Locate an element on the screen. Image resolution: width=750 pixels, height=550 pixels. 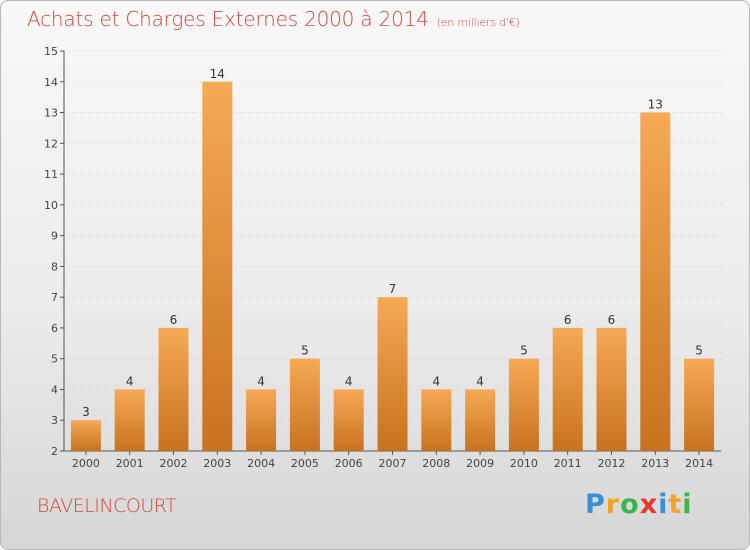
y-tick-label: 15 is located at coordinates (51, 51).